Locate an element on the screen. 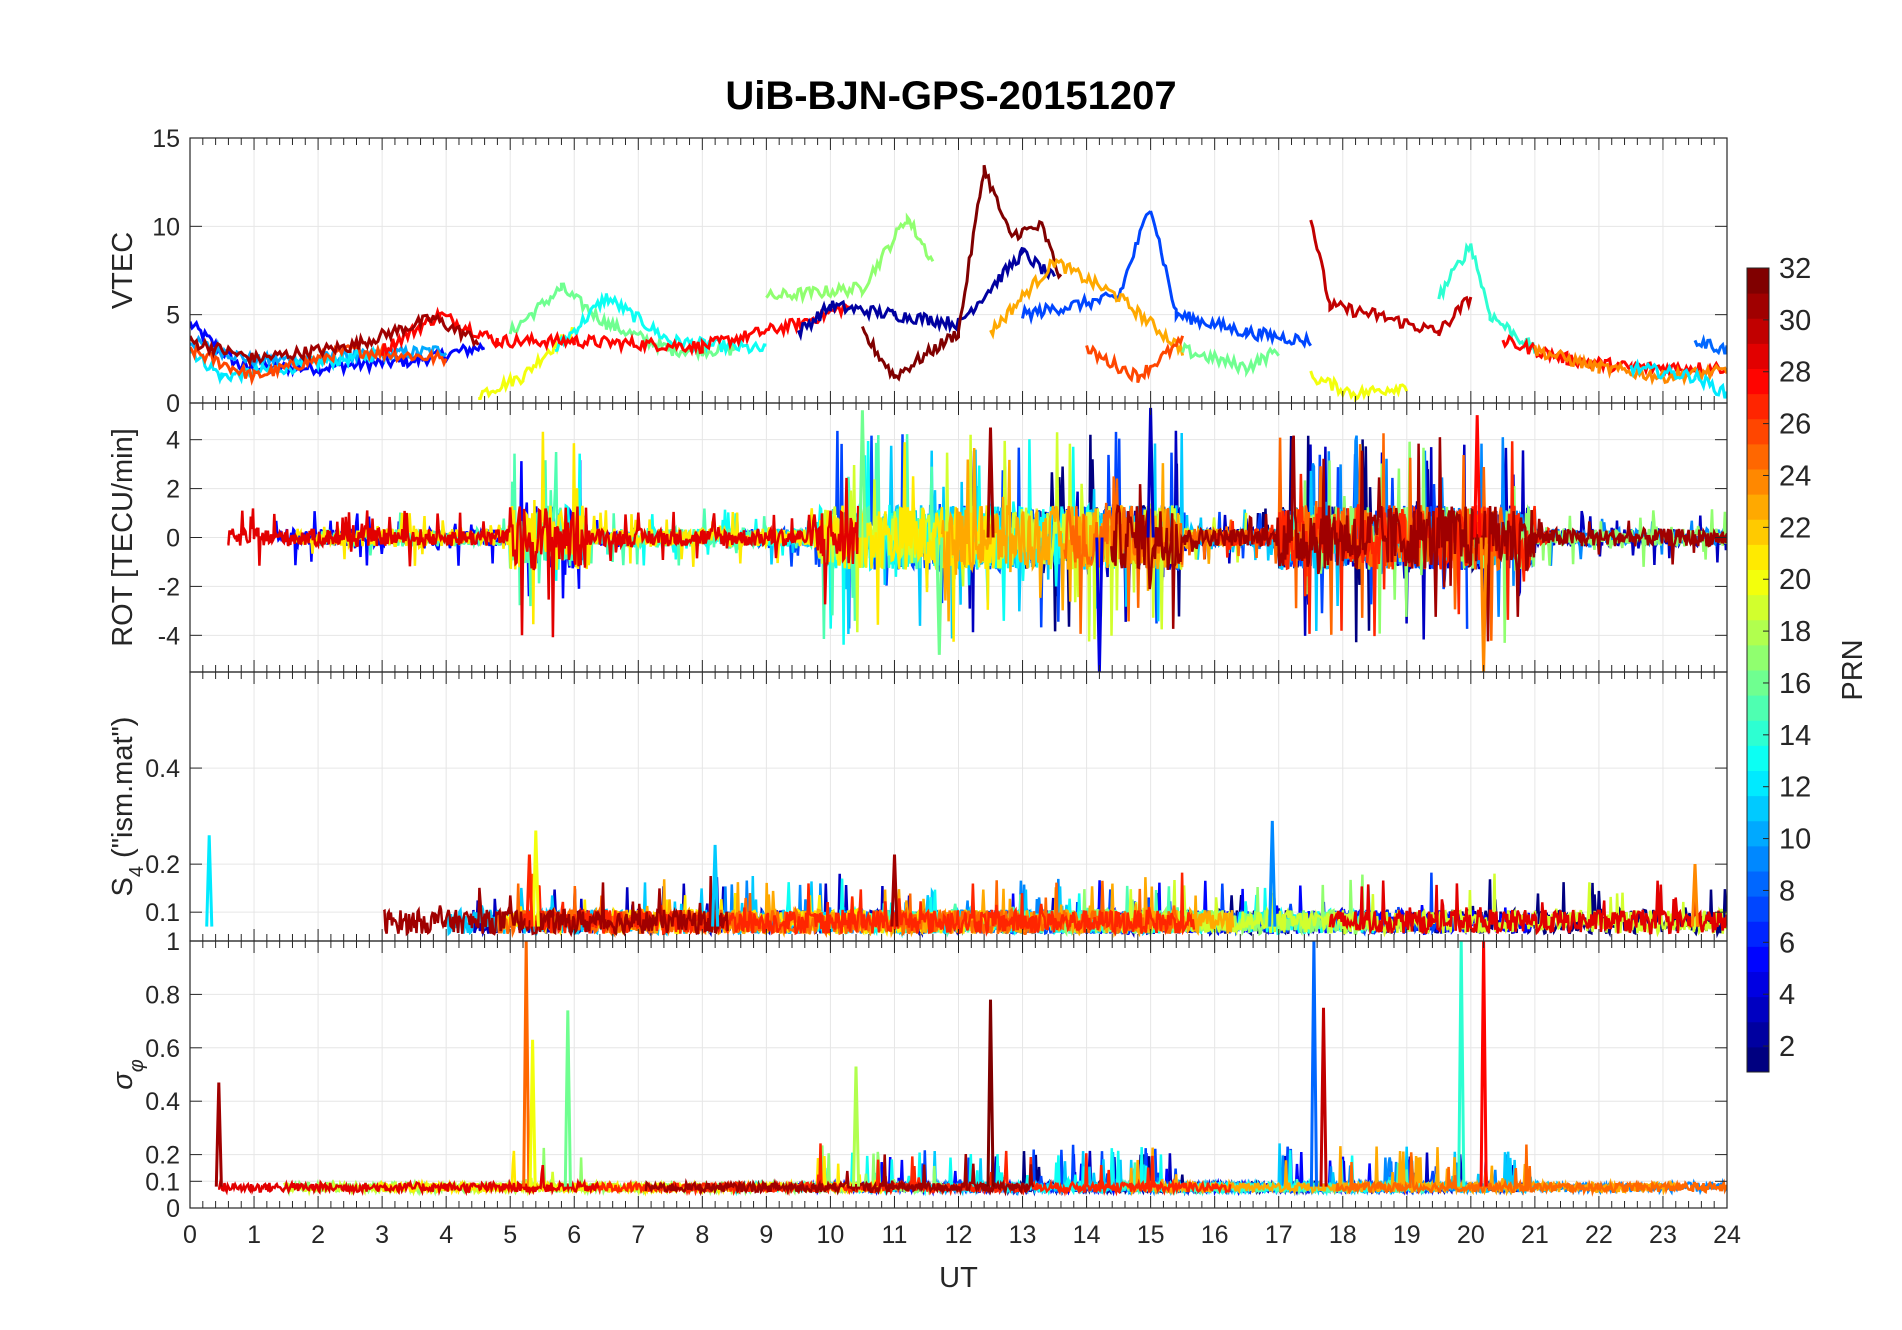  colorbar-tick-label: 20 is located at coordinates (1795, 580).